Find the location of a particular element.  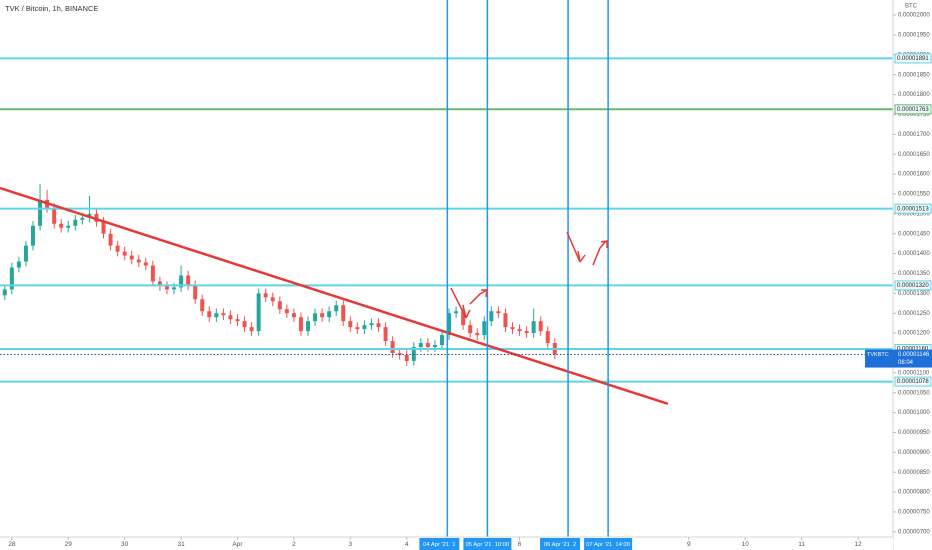

arrow-drawing is located at coordinates (587, 248).